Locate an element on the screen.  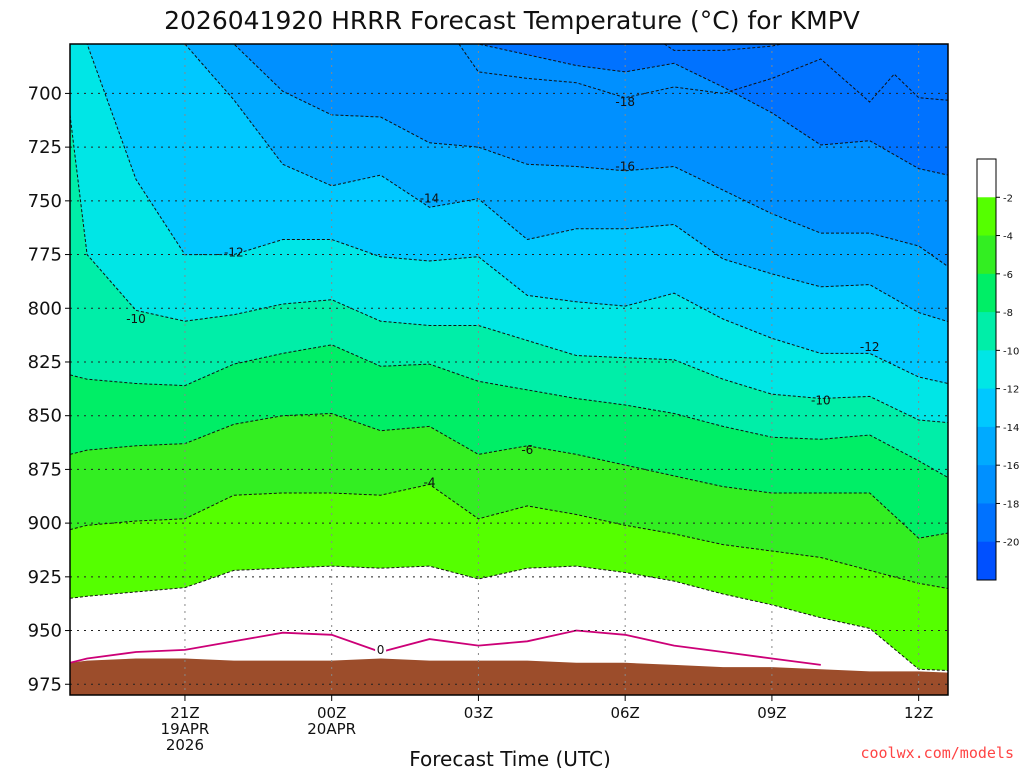
x-axis-title: Forecast Time (UTC) is located at coordinates (510, 757).